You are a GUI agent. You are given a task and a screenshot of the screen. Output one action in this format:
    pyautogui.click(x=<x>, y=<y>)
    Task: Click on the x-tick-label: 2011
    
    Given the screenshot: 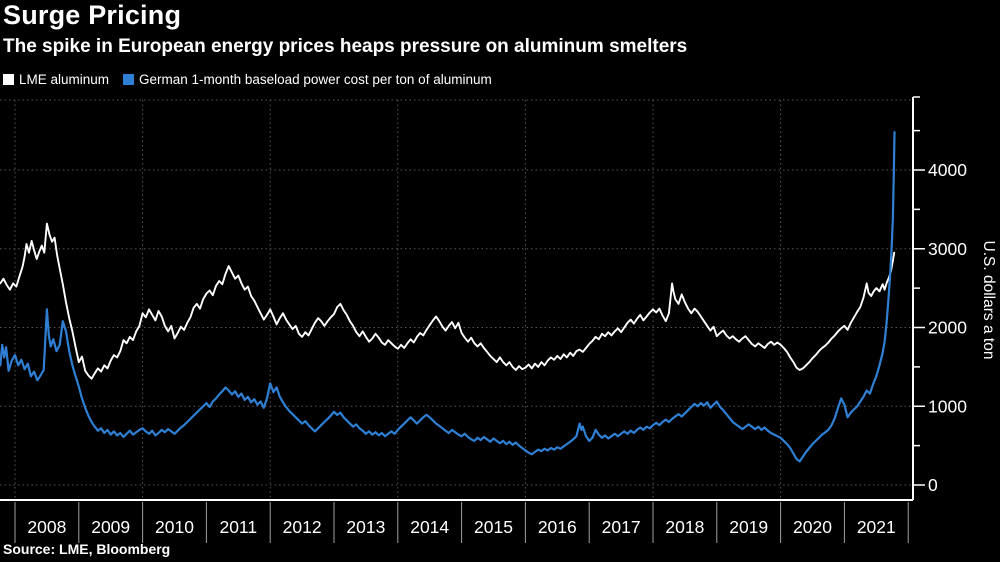 What is the action you would take?
    pyautogui.click(x=238, y=527)
    